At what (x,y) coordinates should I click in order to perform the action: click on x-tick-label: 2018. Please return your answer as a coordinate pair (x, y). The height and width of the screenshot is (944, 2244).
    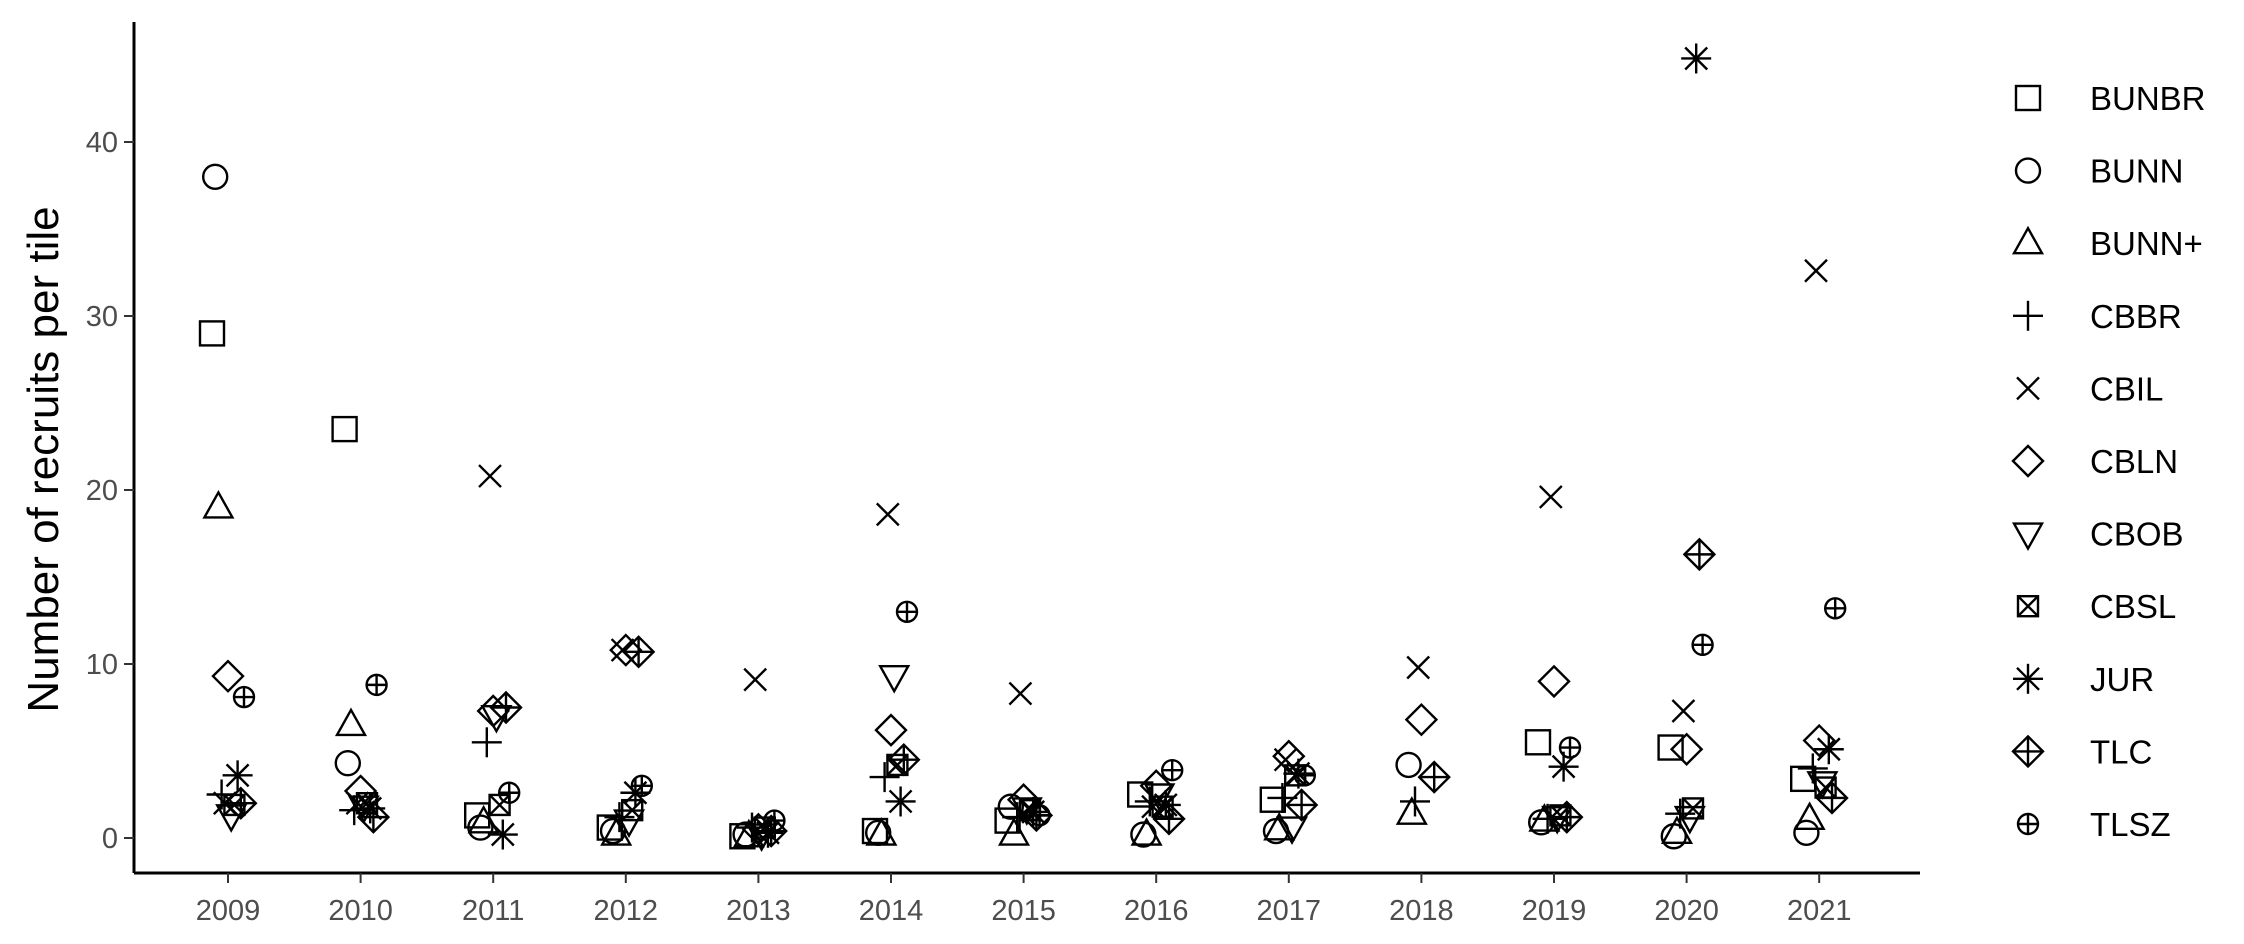
    Looking at the image, I should click on (1421, 911).